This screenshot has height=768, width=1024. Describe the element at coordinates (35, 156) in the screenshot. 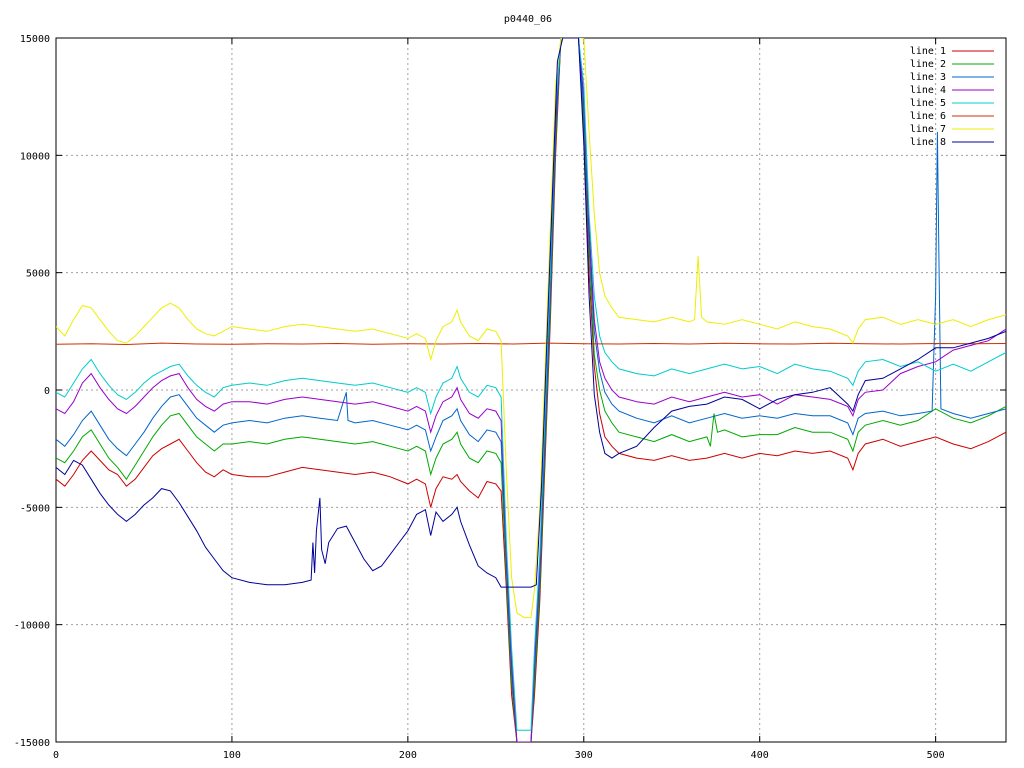

I see `y-tick-label: 10000` at that location.